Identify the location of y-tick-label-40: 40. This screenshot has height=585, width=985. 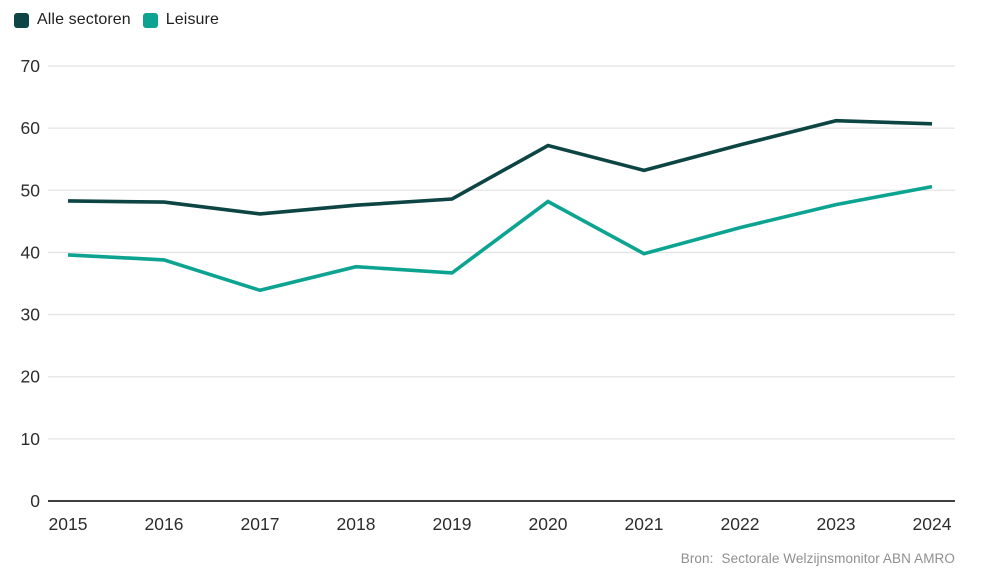
(31, 252).